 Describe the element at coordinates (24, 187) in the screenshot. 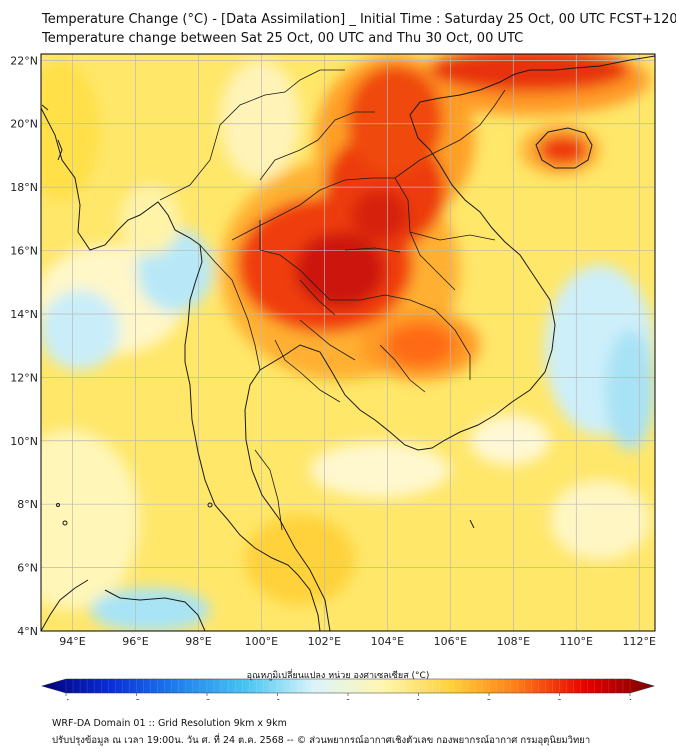

I see `lat-tick-label: 18°N` at that location.